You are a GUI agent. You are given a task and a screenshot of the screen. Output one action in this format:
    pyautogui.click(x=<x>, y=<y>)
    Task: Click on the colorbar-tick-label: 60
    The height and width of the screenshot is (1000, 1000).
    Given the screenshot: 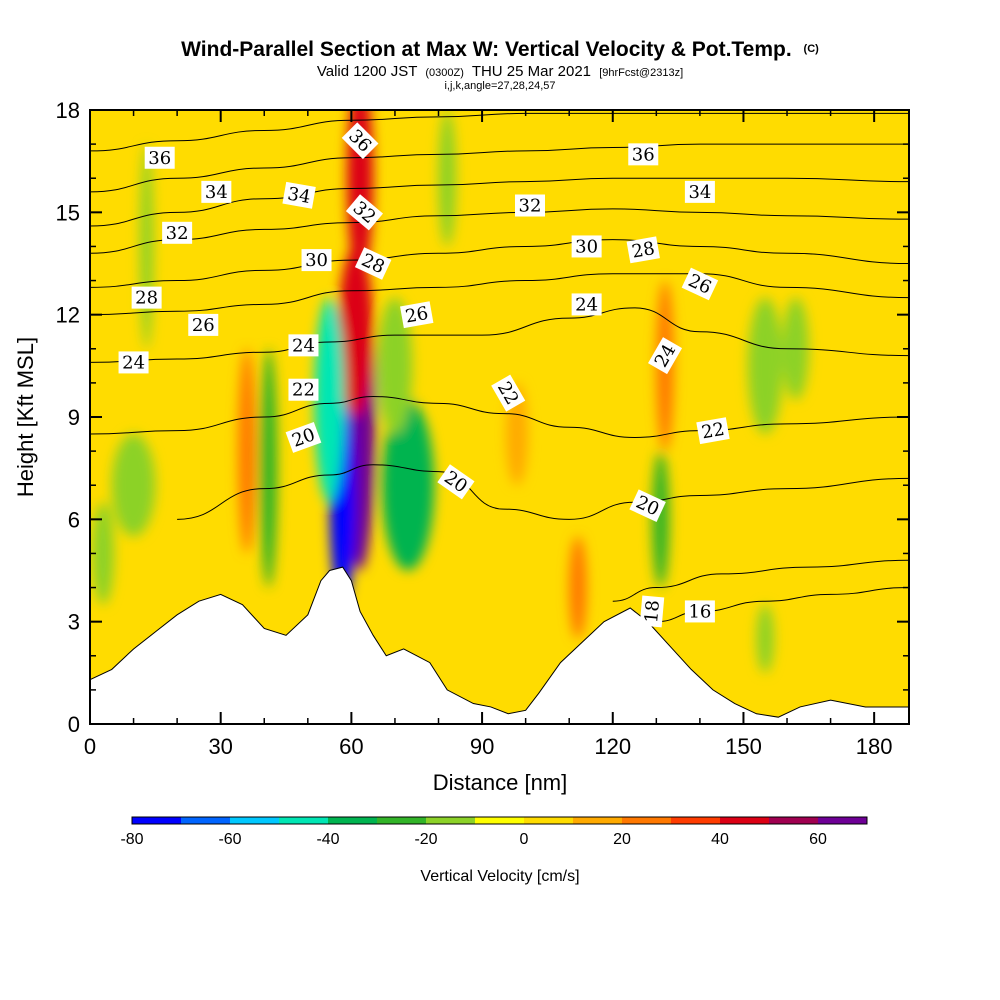 What is the action you would take?
    pyautogui.click(x=818, y=839)
    